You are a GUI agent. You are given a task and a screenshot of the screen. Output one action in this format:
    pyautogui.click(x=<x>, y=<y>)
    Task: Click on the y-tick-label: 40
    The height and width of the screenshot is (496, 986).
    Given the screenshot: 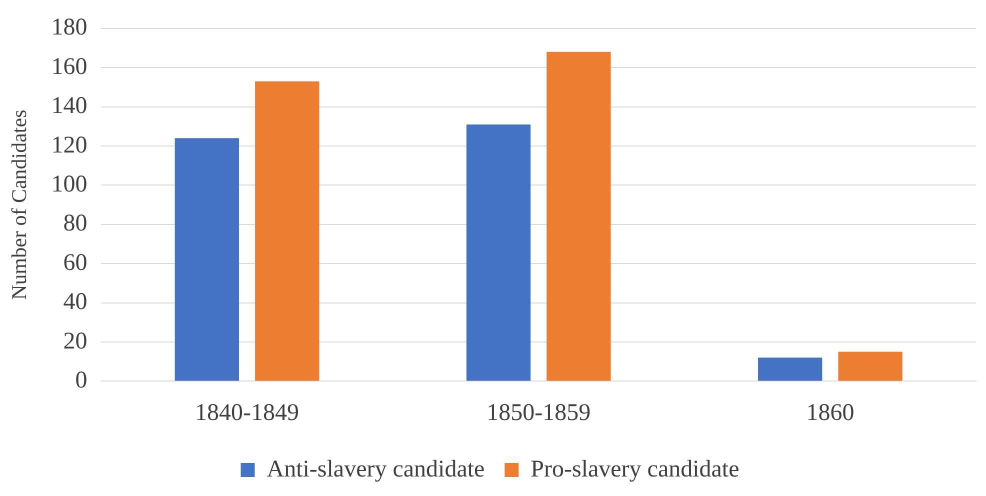 What is the action you would take?
    pyautogui.click(x=75, y=302)
    